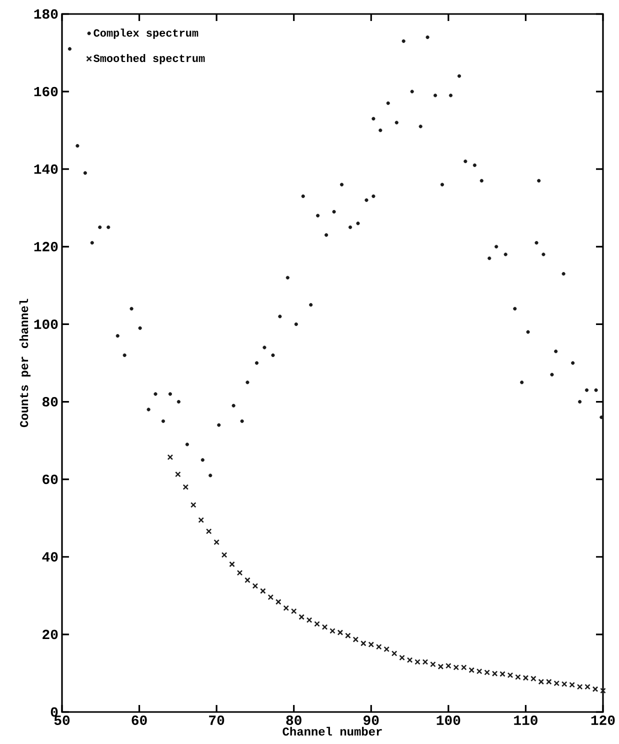  I want to click on y-axis-title: Counts per channel, so click(25, 363).